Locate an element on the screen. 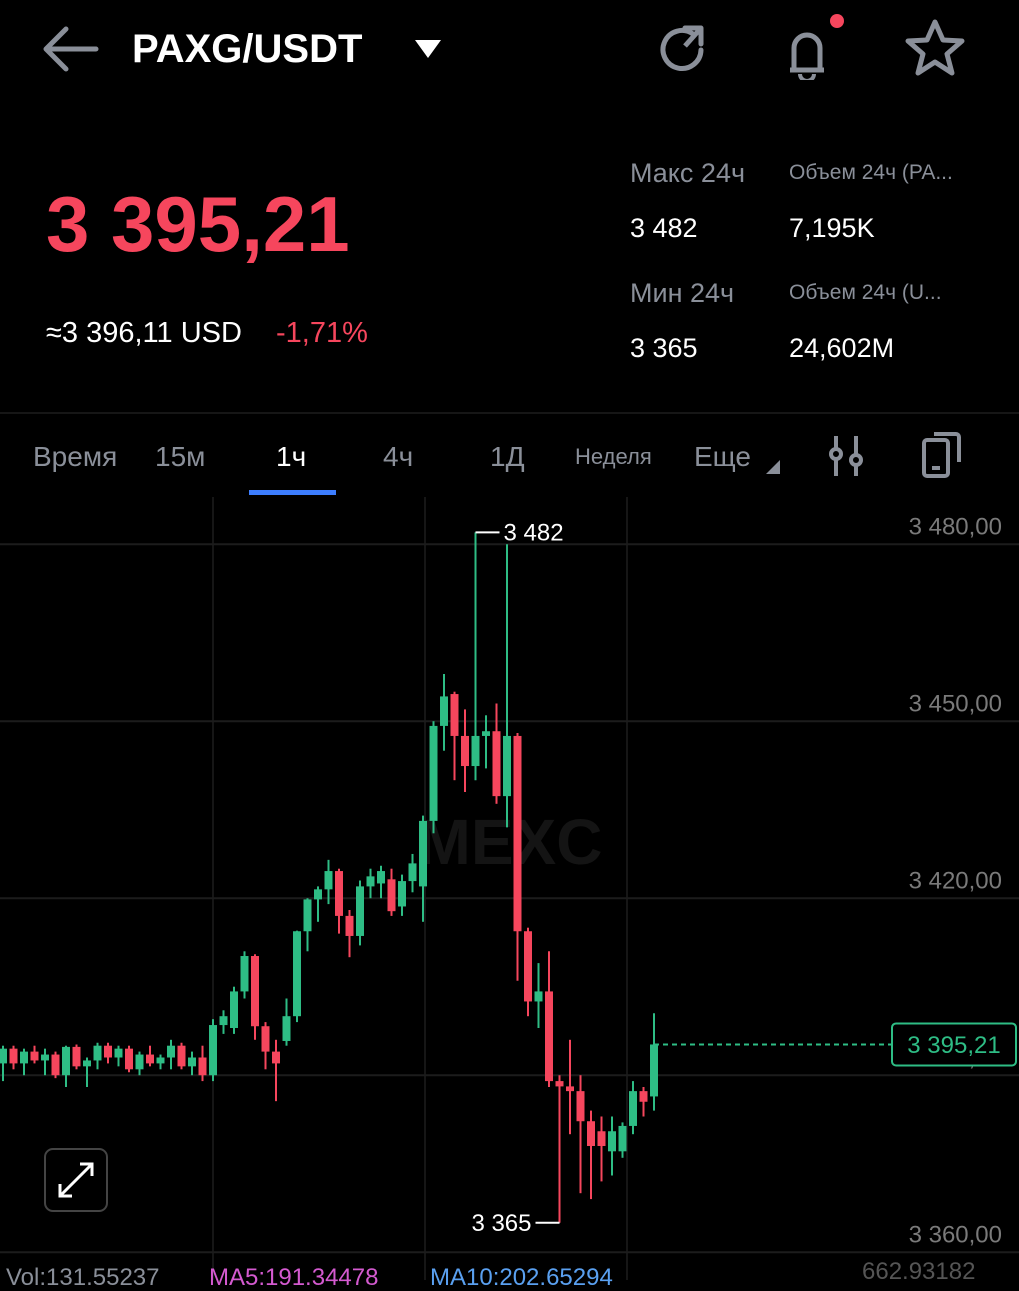 The image size is (1019, 1291). indicator: MA5:191.34478 is located at coordinates (294, 1277).